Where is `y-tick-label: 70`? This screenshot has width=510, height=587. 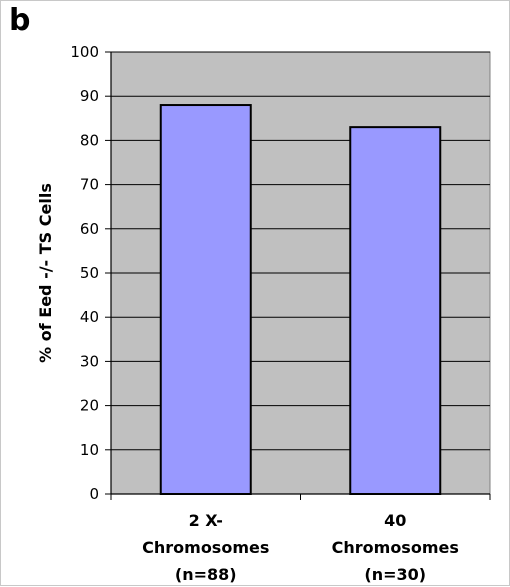 y-tick-label: 70 is located at coordinates (89, 185).